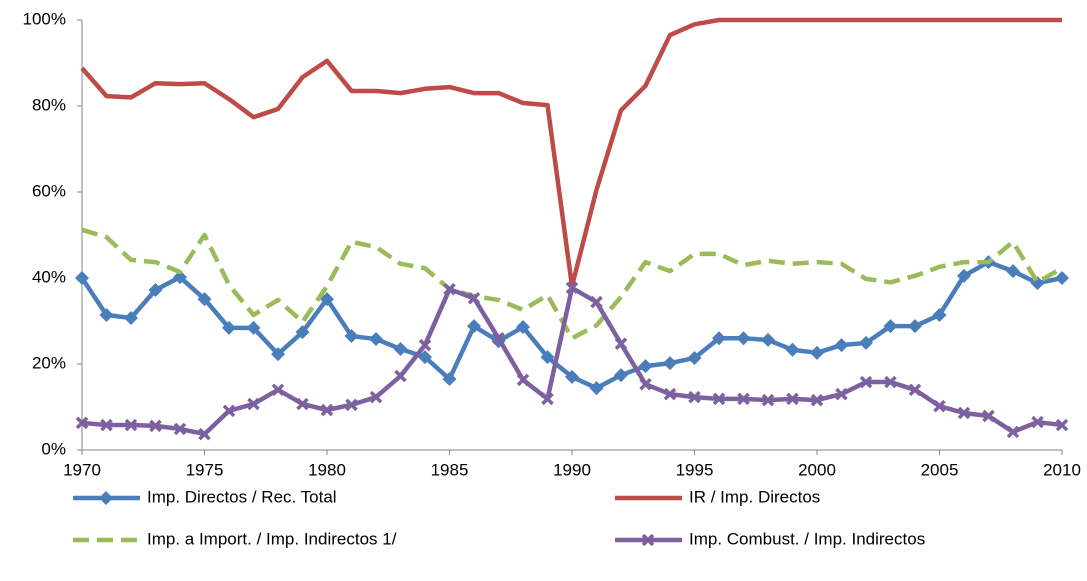  Describe the element at coordinates (53, 448) in the screenshot. I see `y-tick-label: 0%` at that location.